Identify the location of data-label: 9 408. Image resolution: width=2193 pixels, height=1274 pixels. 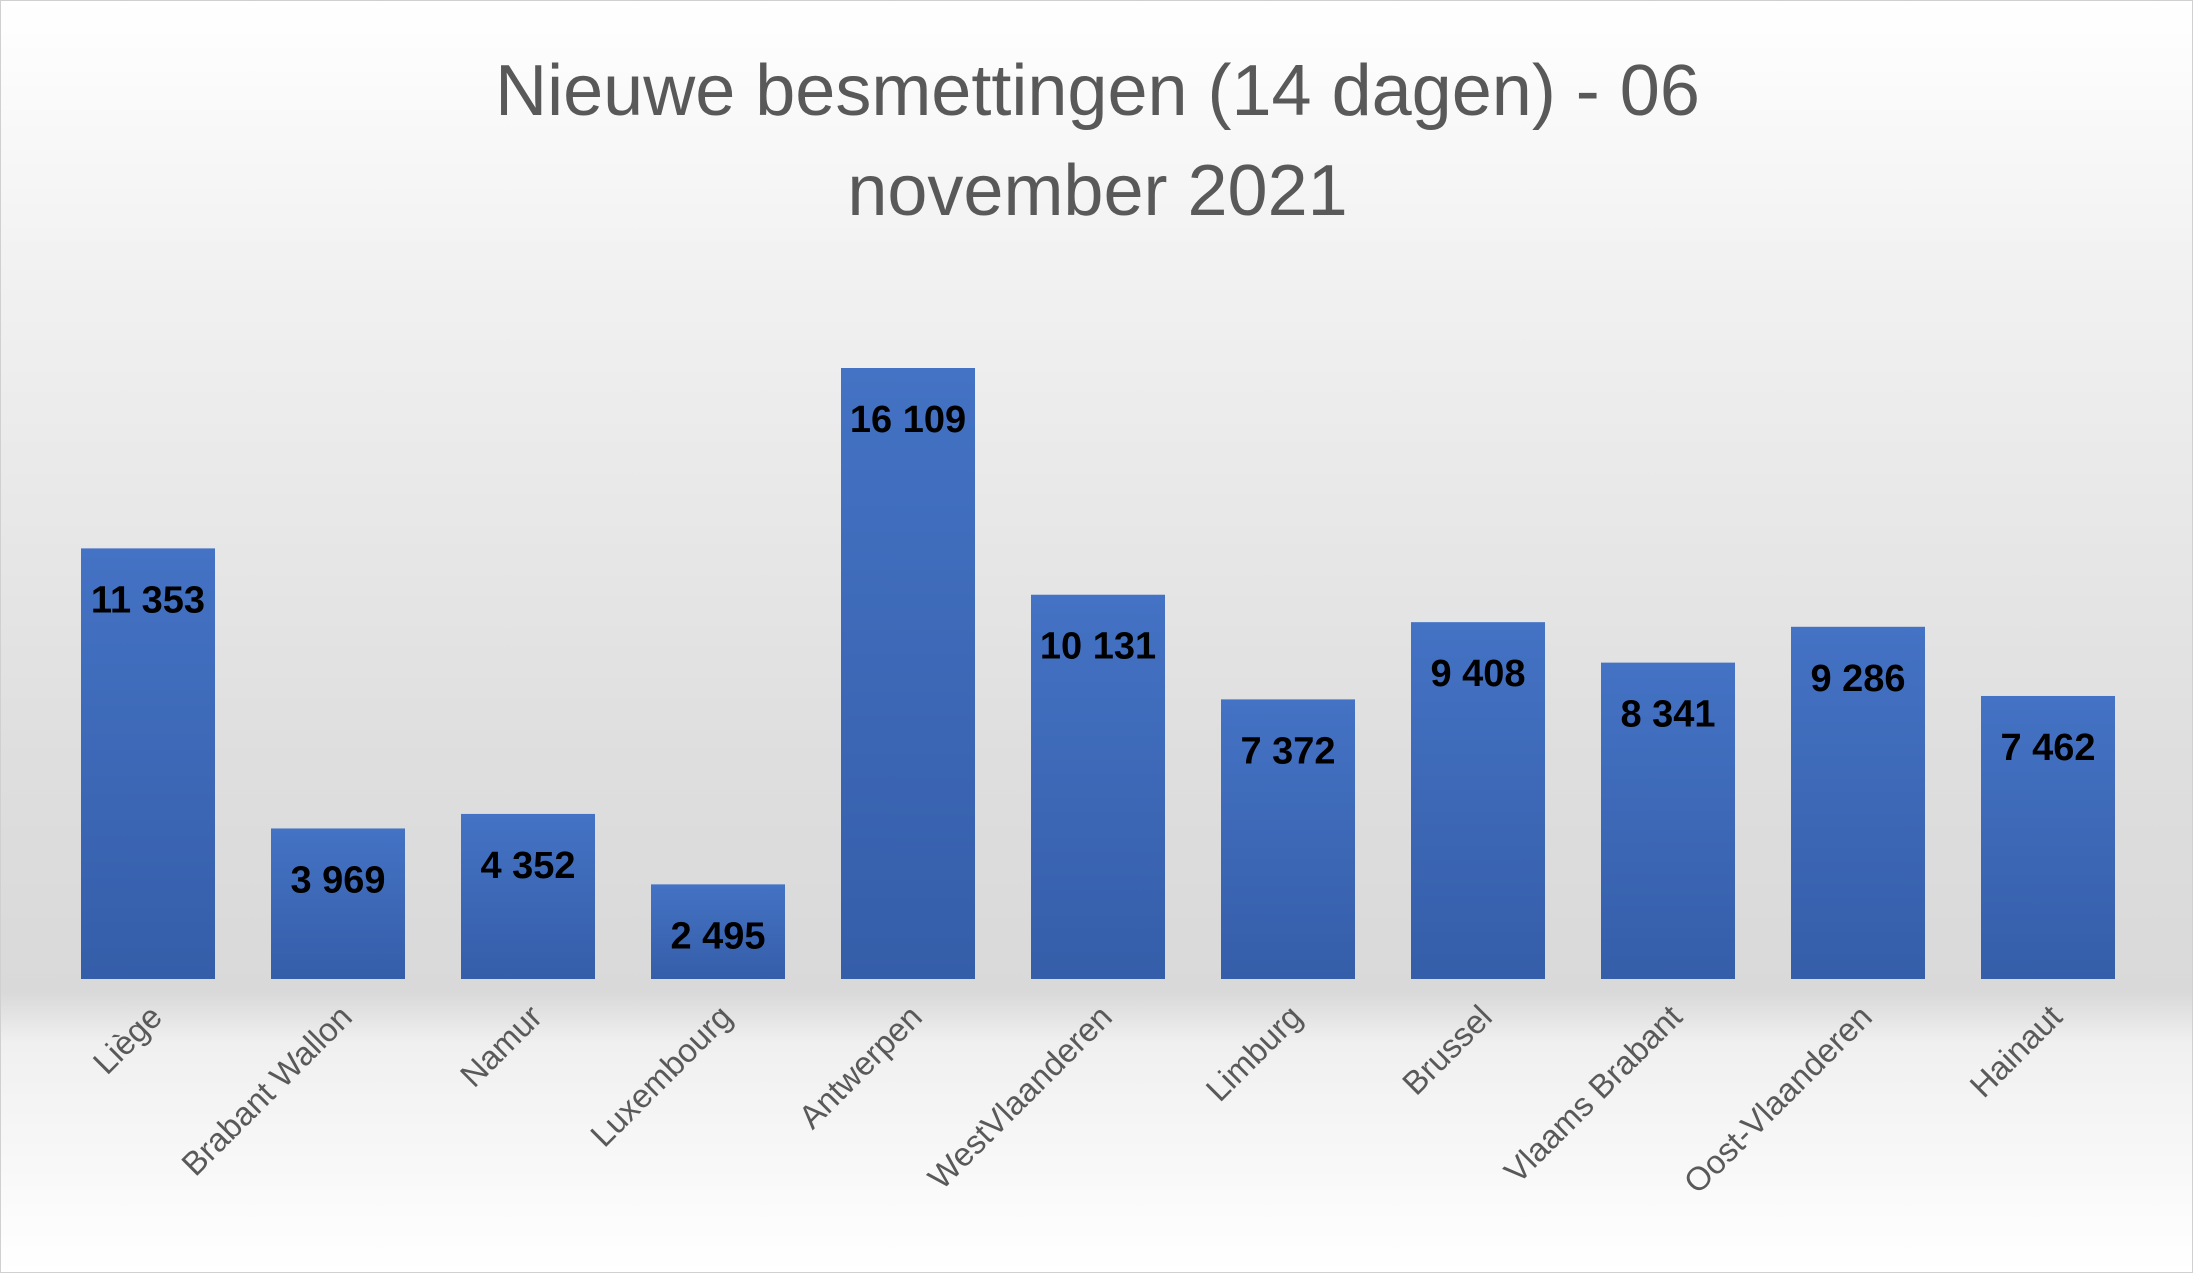
(1477, 674).